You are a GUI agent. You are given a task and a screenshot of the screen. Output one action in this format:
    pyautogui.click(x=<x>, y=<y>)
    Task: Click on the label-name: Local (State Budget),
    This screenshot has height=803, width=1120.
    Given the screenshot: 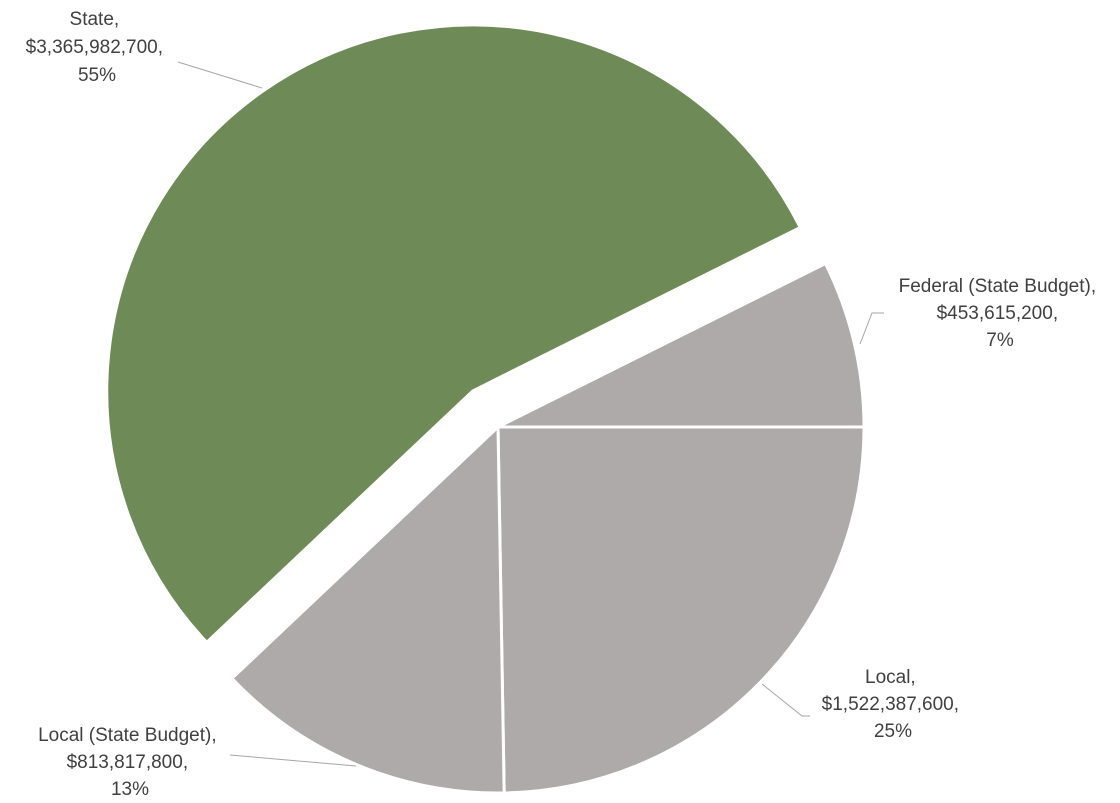 What is the action you would take?
    pyautogui.click(x=127, y=735)
    